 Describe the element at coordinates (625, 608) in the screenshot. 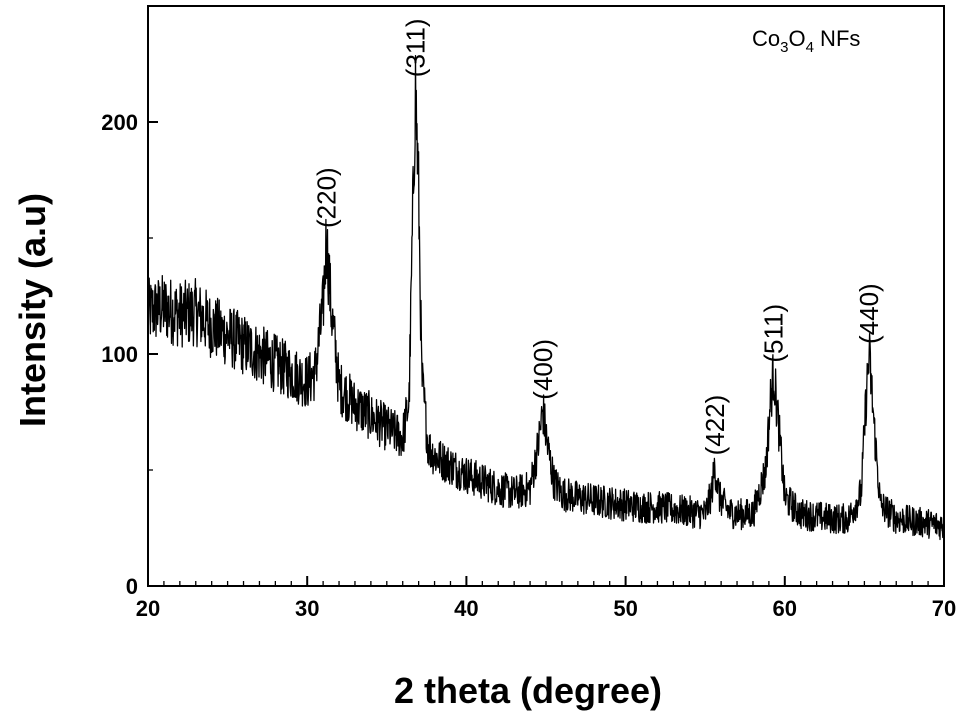

I see `x-tick-label: 50` at that location.